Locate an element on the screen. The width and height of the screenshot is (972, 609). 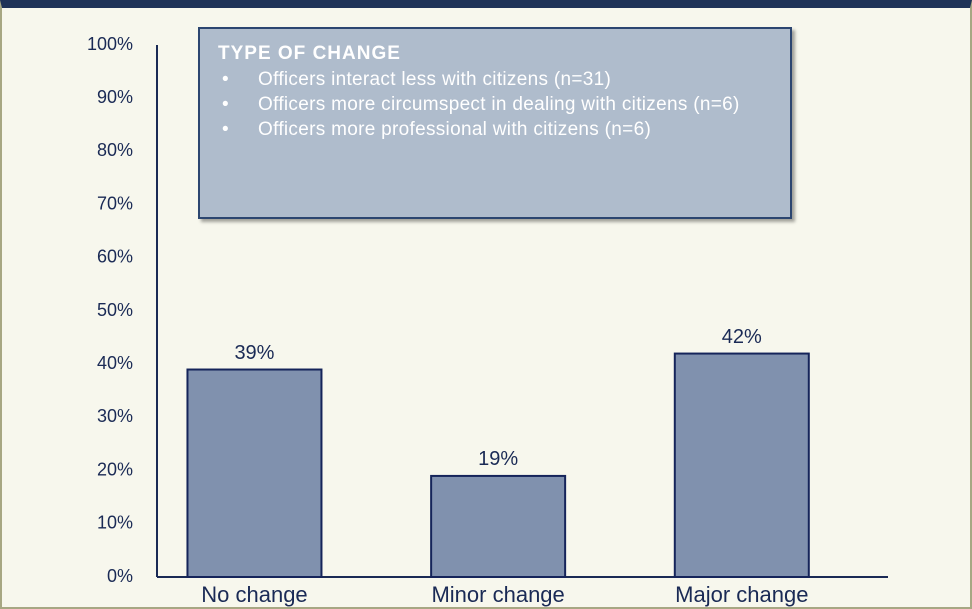
y-tick-label: 60% is located at coordinates (115, 257).